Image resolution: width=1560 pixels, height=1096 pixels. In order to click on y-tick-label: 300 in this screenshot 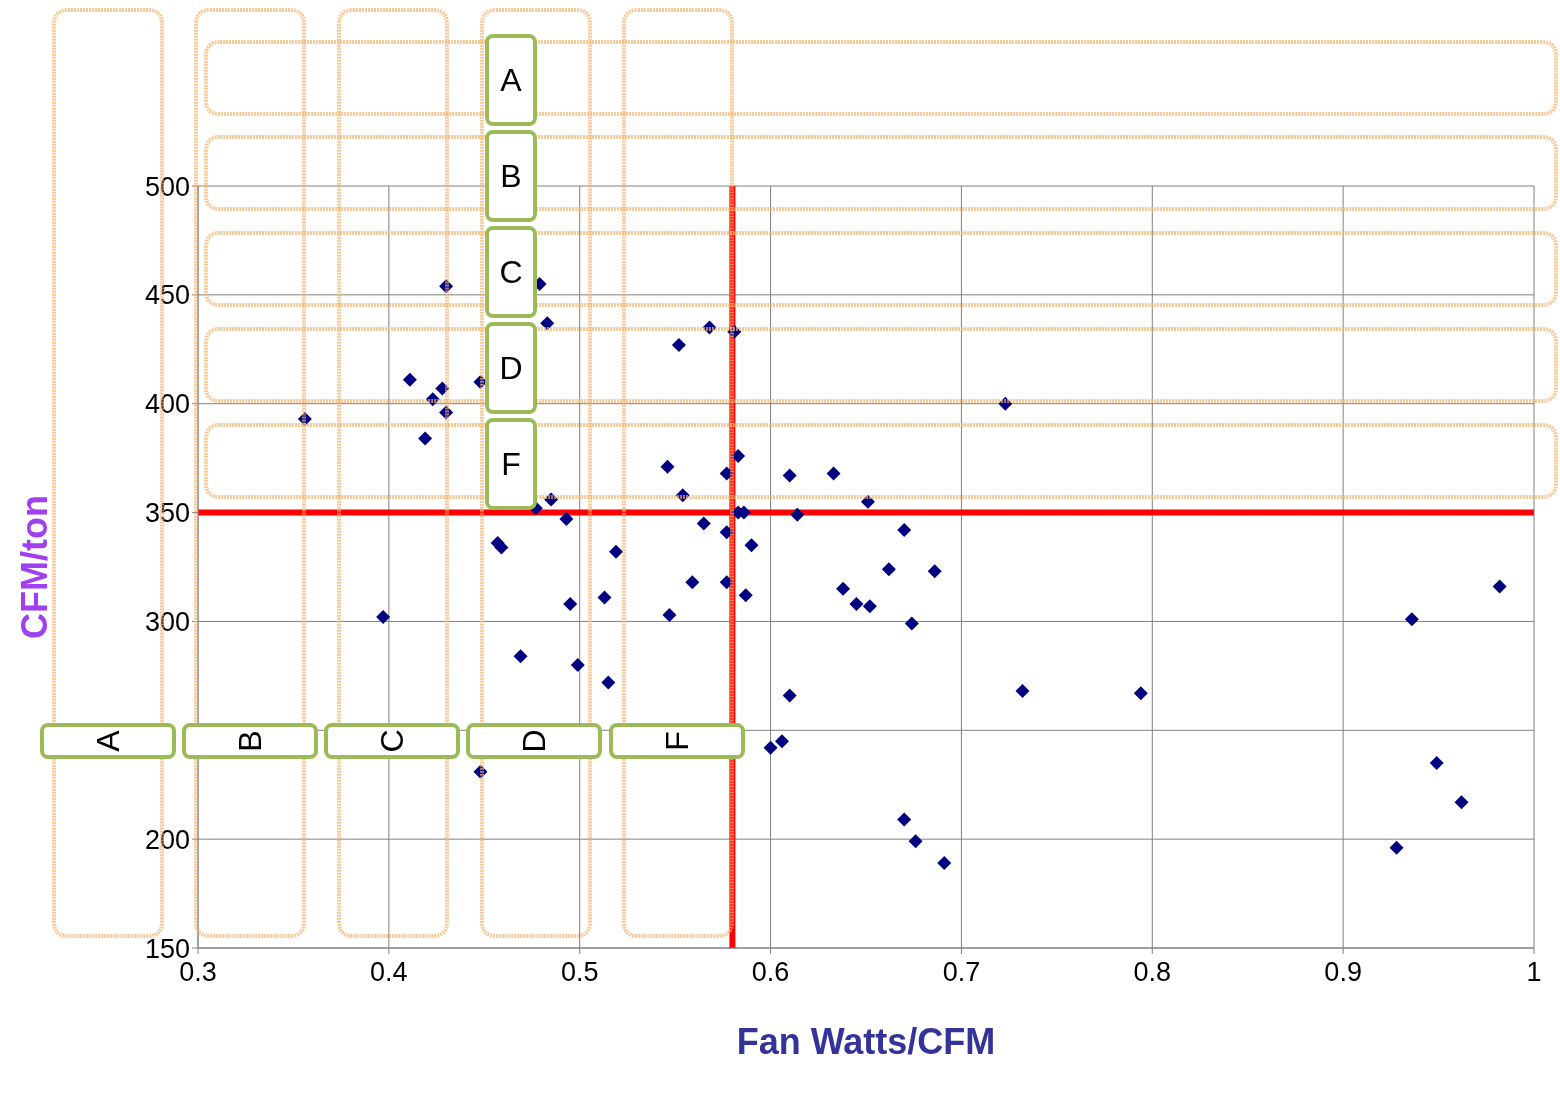, I will do `click(167, 622)`.